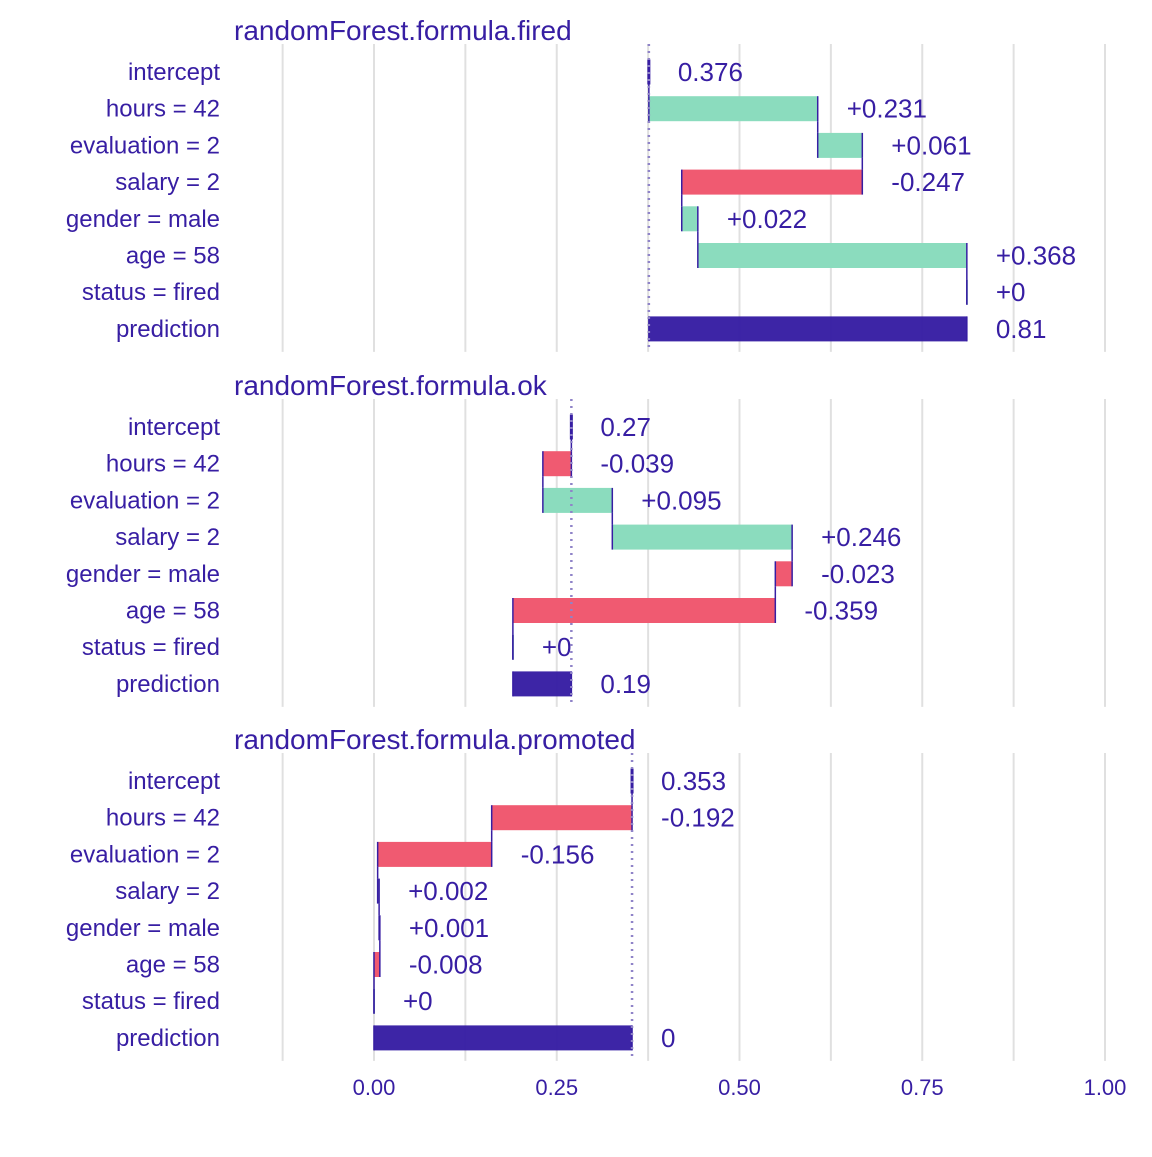  I want to click on panel-title: randomForest.formula.fired, so click(403, 30).